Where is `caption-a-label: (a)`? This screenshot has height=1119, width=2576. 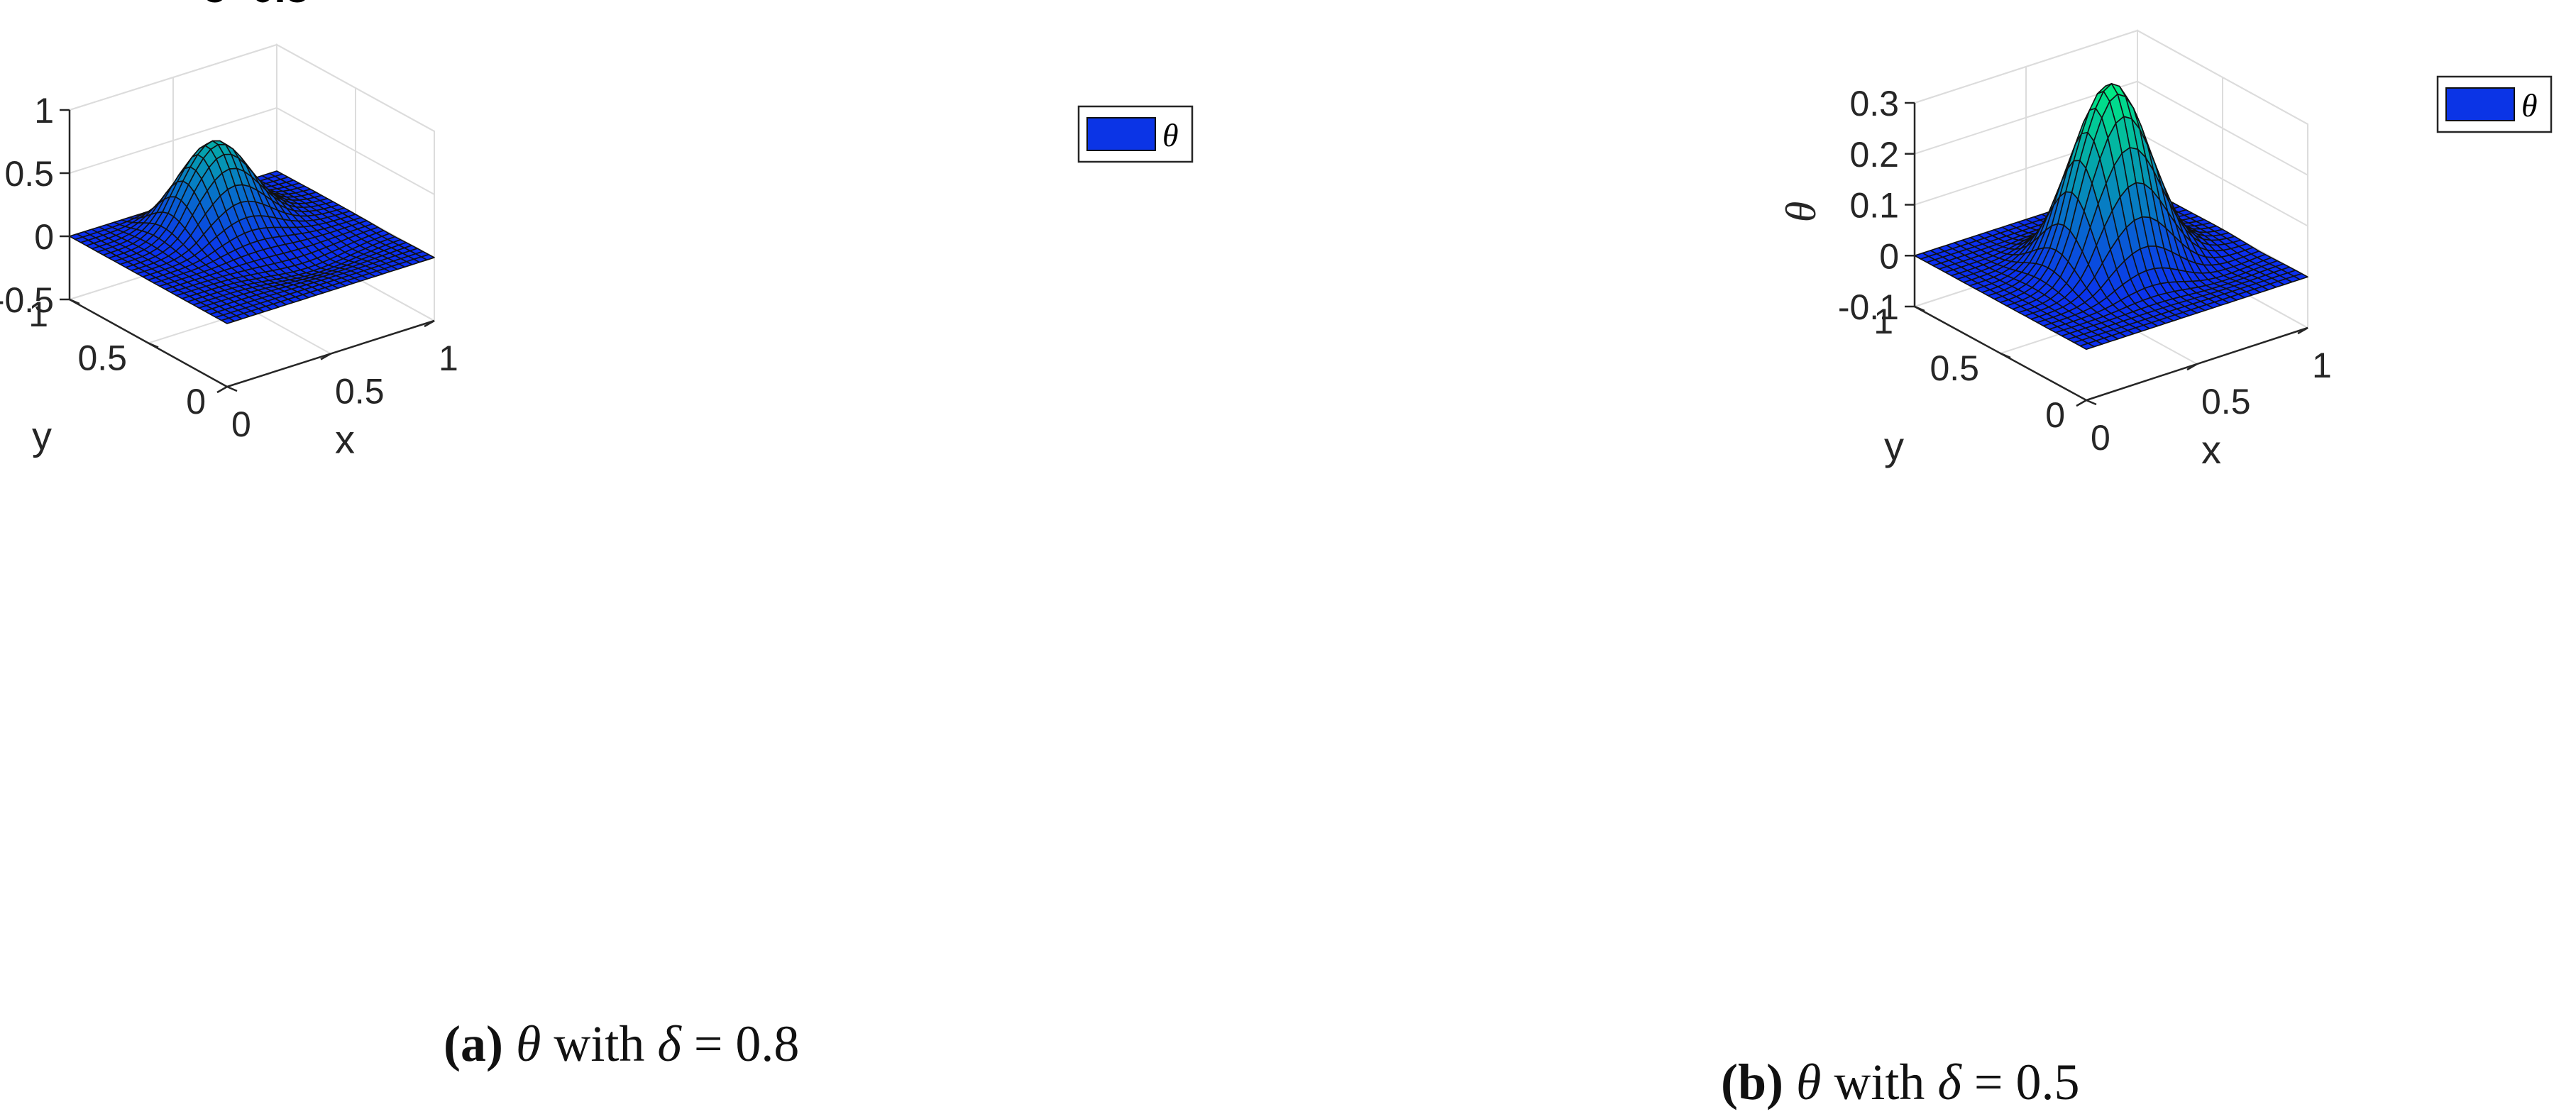 caption-a-label: (a) is located at coordinates (473, 1043).